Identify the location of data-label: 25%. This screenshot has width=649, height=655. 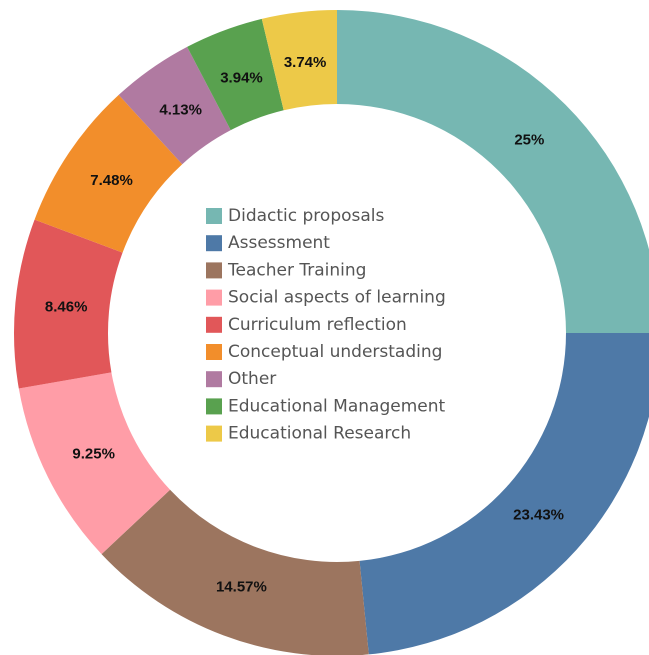
(529, 140).